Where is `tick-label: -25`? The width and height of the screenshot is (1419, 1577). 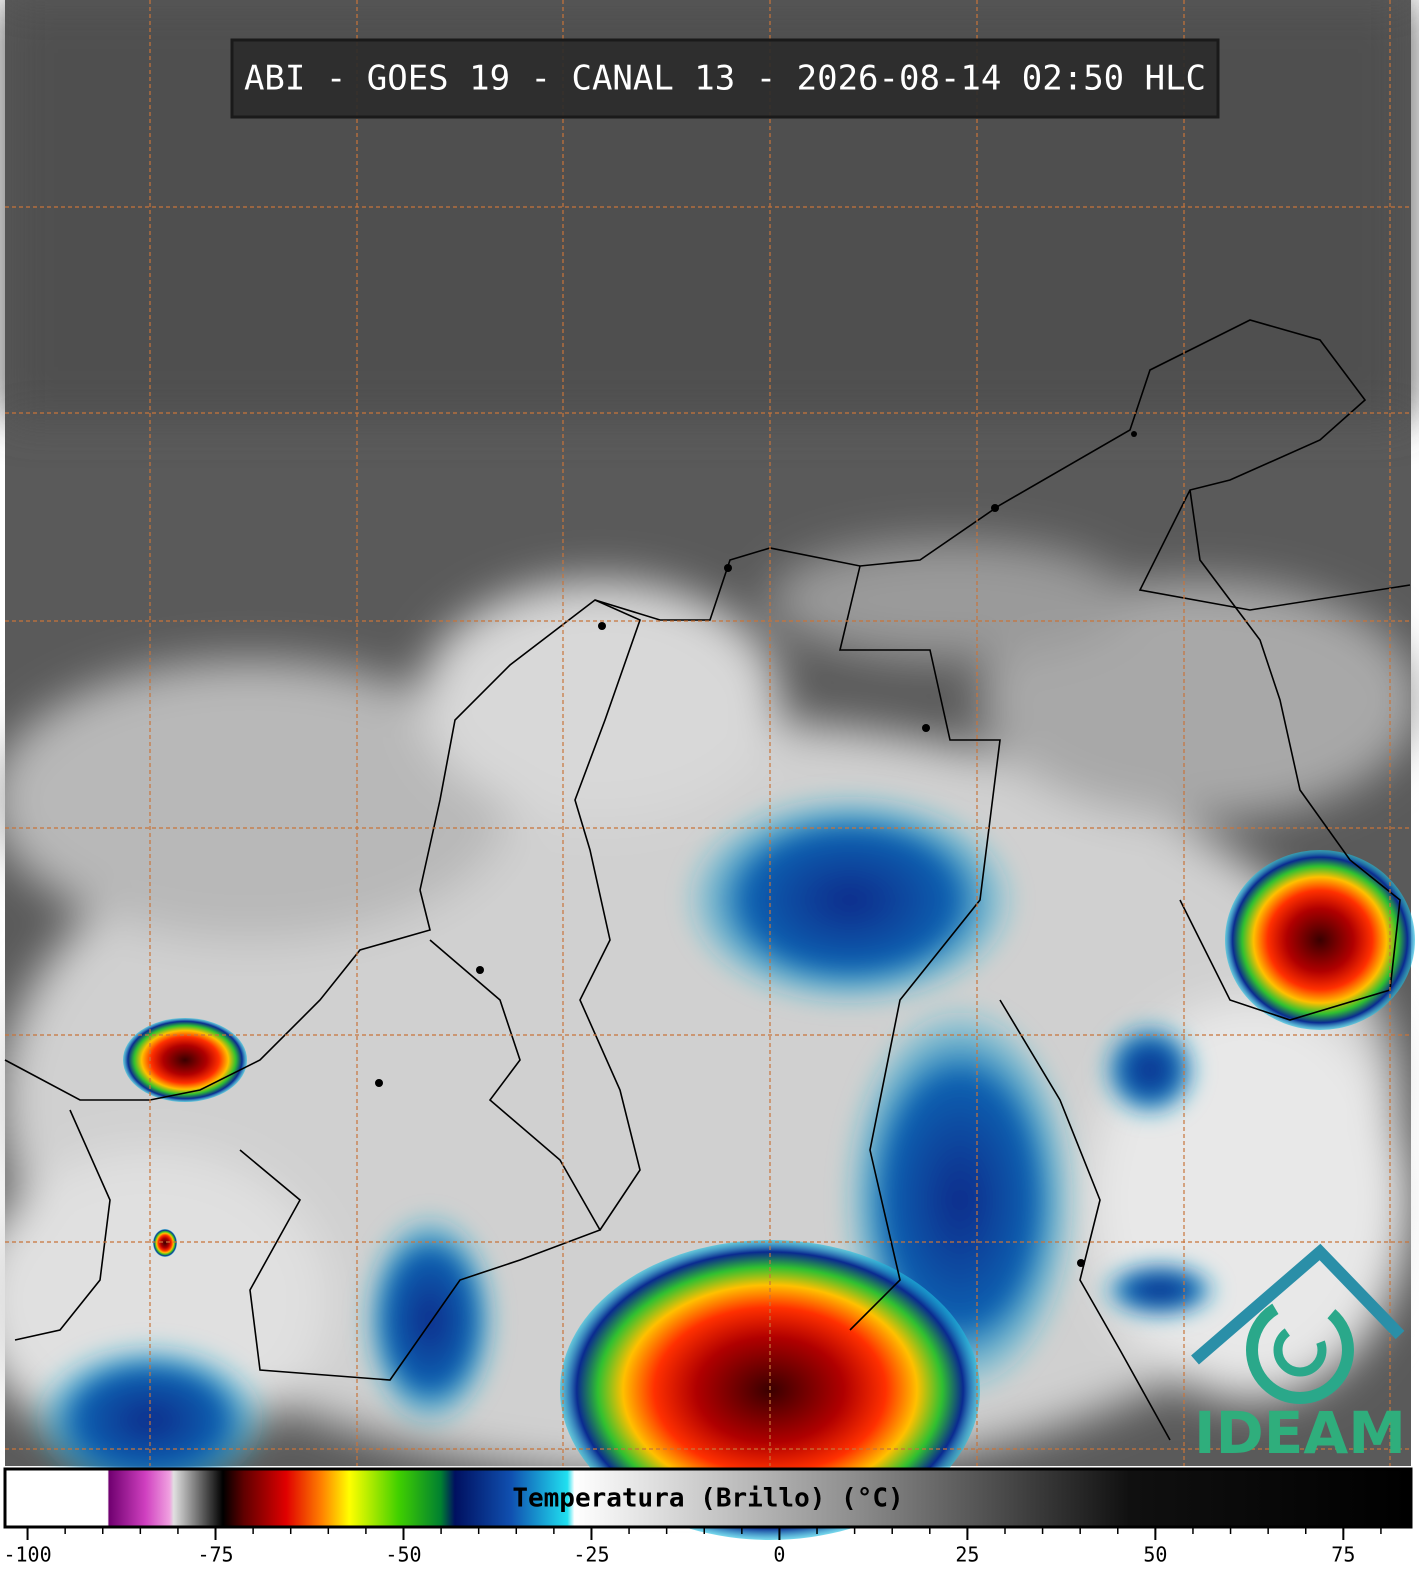 tick-label: -25 is located at coordinates (591, 1555).